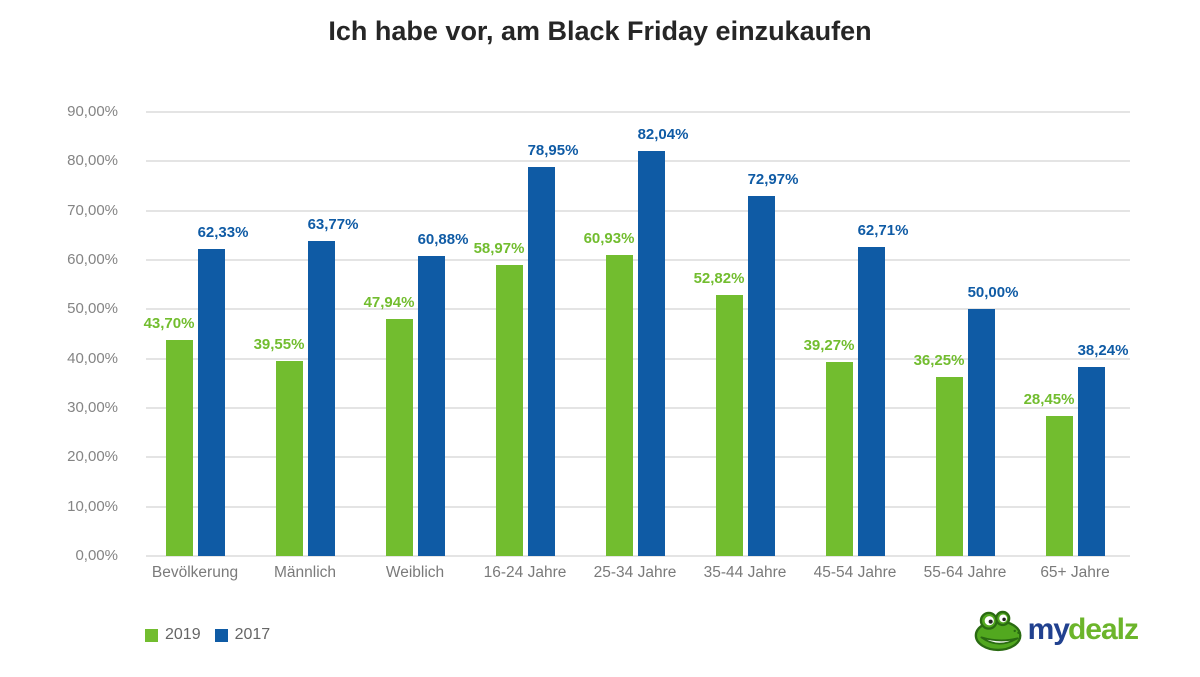 The width and height of the screenshot is (1200, 677). I want to click on legend-swatch-2019, so click(151, 635).